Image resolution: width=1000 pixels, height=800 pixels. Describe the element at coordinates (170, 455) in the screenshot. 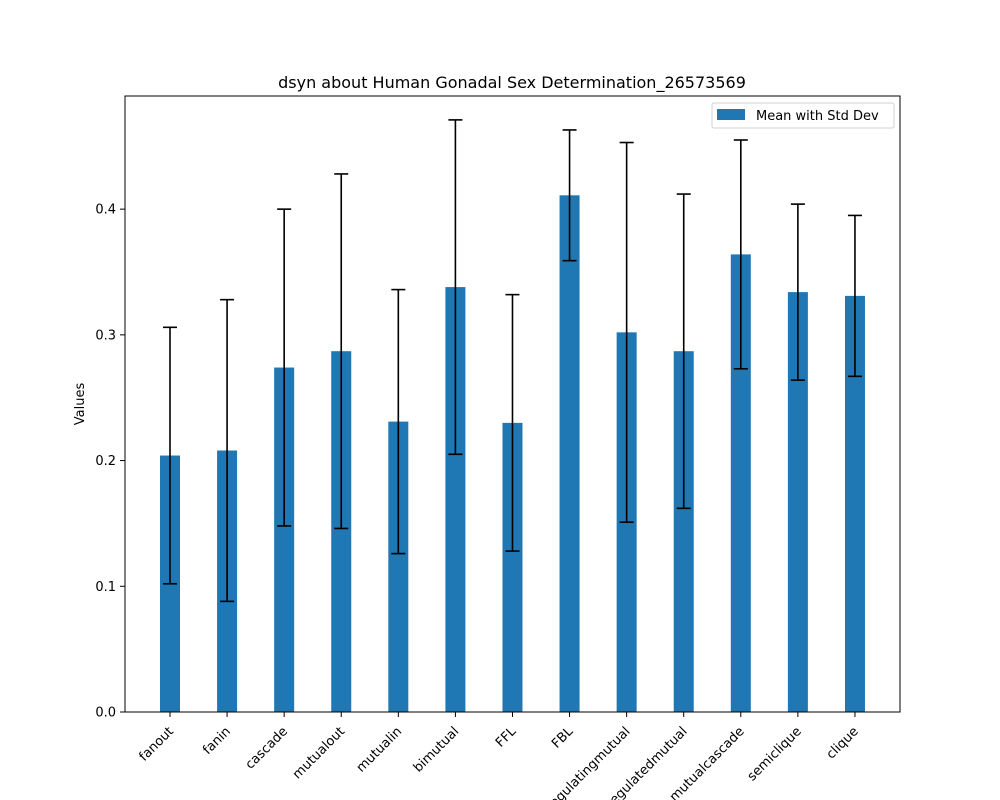

I see `error-bar-fanout` at that location.